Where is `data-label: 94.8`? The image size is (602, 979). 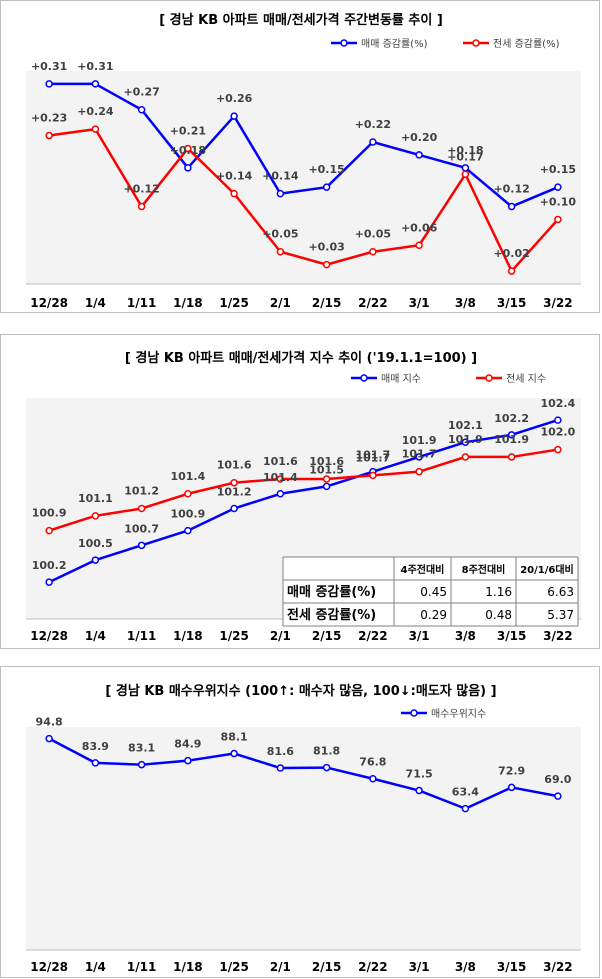 data-label: 94.8 is located at coordinates (49, 722).